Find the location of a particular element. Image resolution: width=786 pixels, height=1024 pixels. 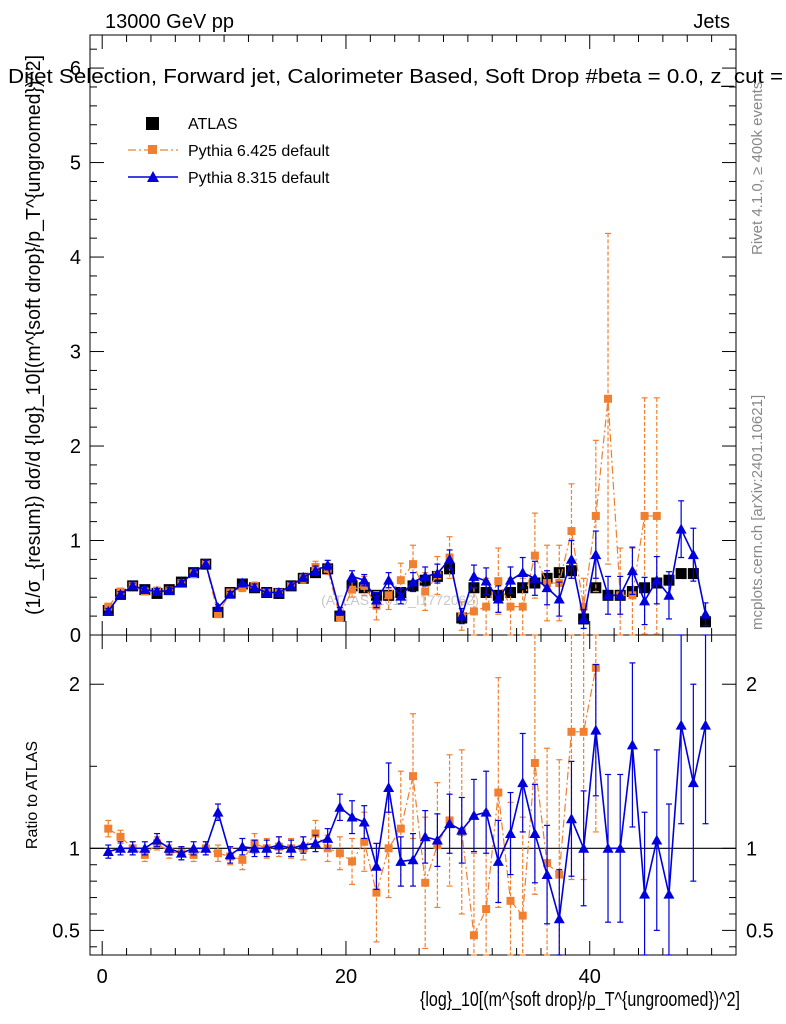

legend-pythia6-marker is located at coordinates (152, 149).